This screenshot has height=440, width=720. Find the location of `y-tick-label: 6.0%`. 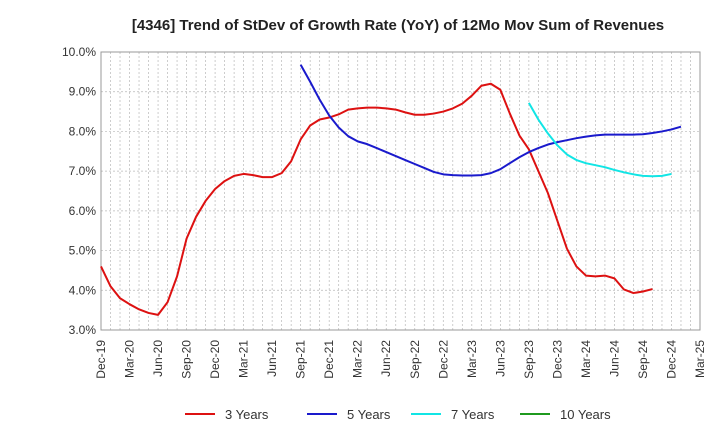

y-tick-label: 6.0% is located at coordinates (83, 211).